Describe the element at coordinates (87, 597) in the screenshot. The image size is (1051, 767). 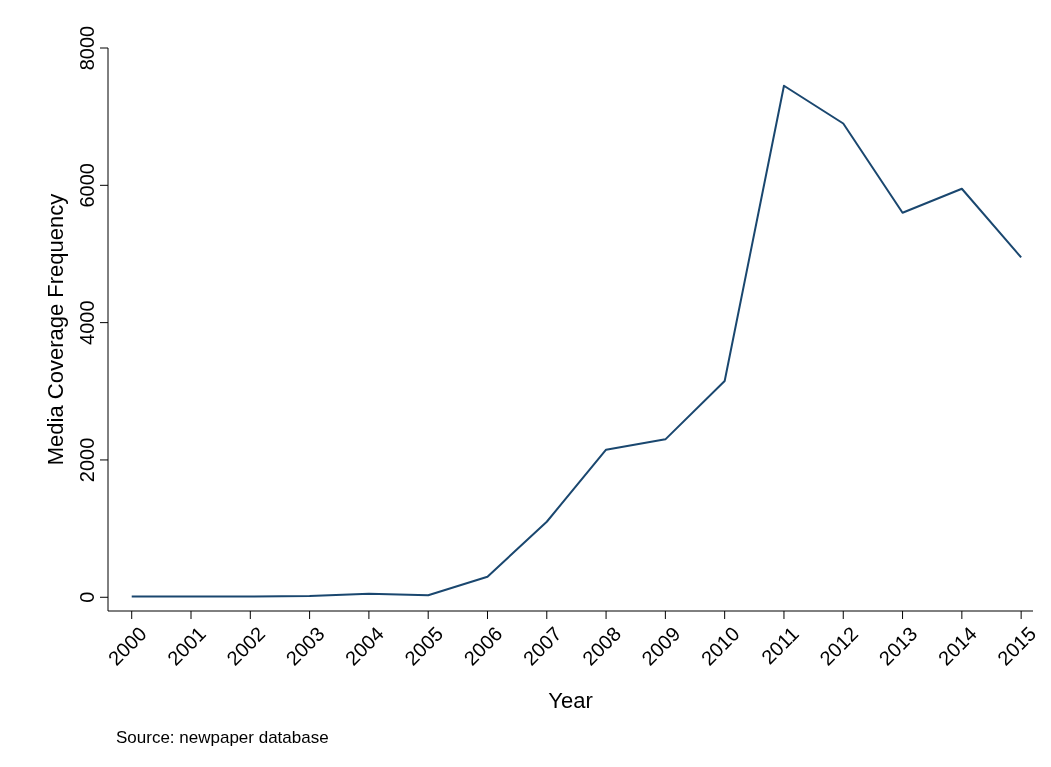
I see `y-tick-label: 0` at that location.